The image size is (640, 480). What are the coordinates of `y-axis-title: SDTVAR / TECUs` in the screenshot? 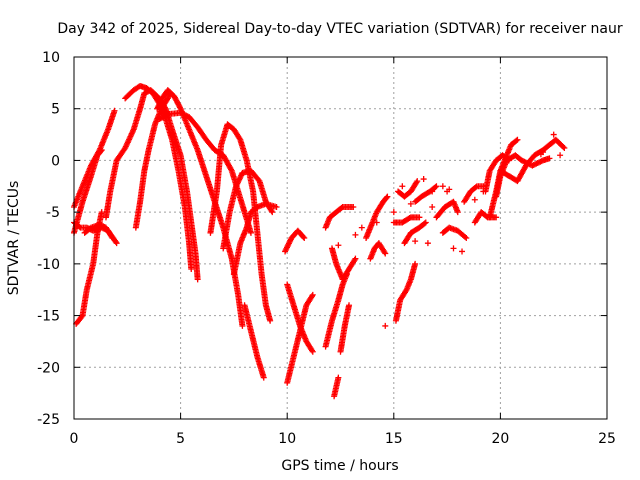 It's located at (14, 238).